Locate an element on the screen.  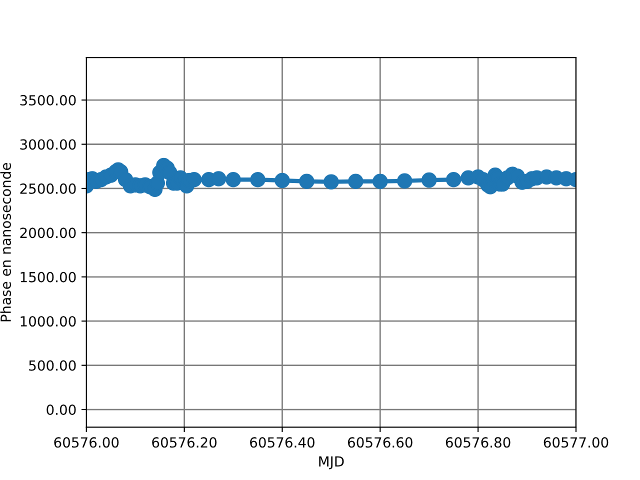
y-tick-label: 1000.00 is located at coordinates (48, 321).